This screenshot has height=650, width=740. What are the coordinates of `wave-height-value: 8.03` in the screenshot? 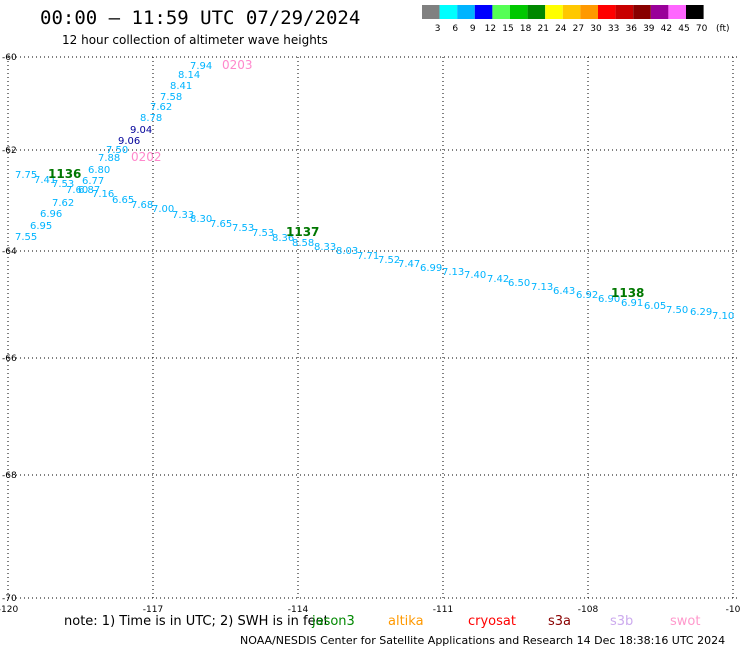 It's located at (347, 251).